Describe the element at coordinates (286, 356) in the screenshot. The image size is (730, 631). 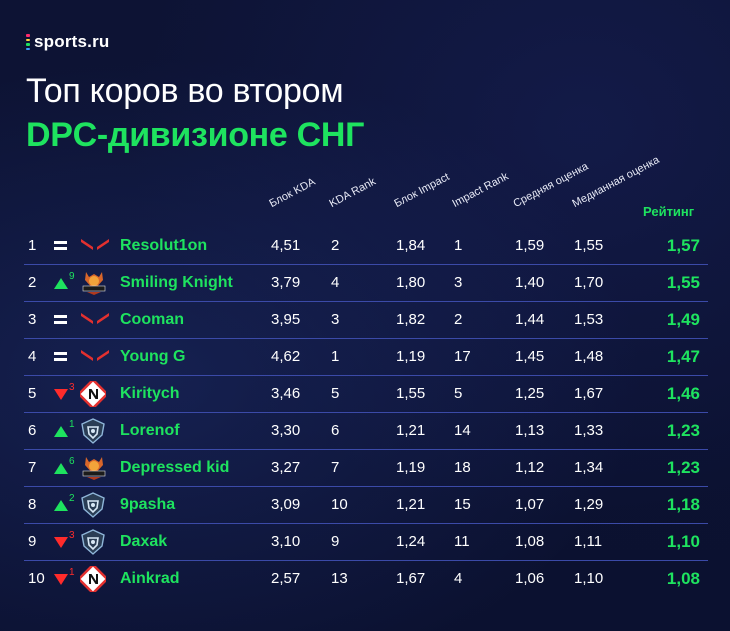
I see `kda-value: 4,62` at that location.